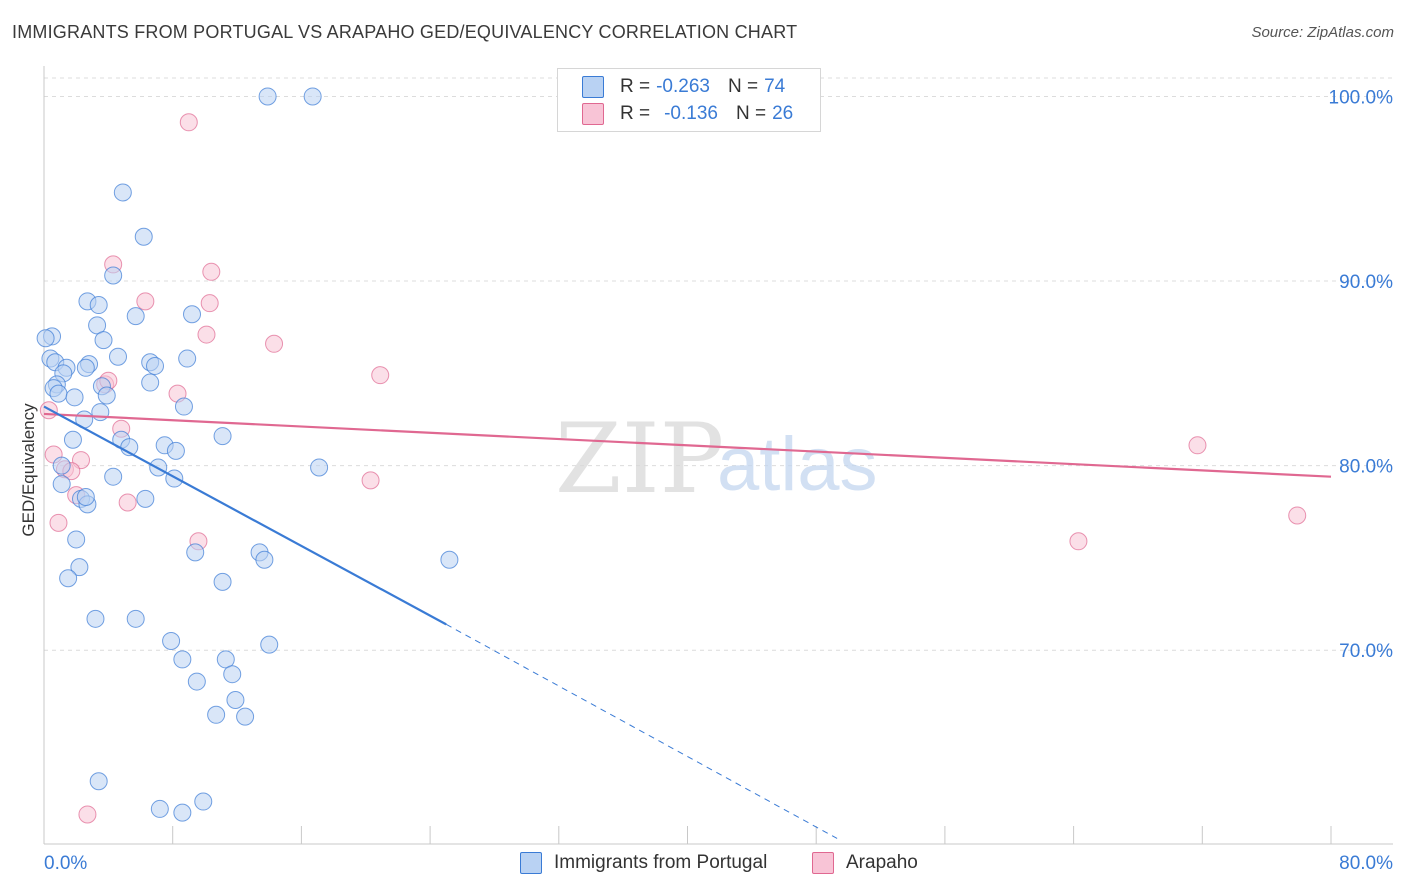 The height and width of the screenshot is (892, 1406). Describe the element at coordinates (1366, 863) in the screenshot. I see `x-tick-label-1: 80.0%` at that location.